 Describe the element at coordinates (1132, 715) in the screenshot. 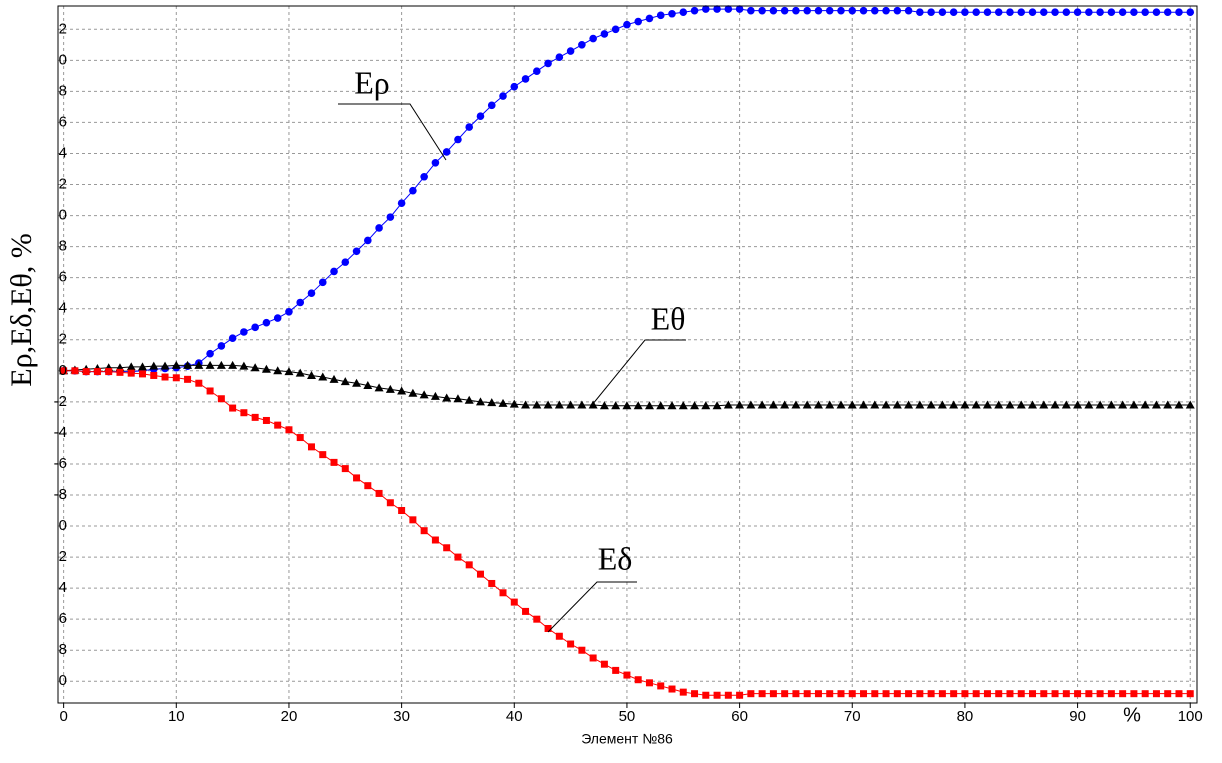

I see `unit-annotation: %` at that location.